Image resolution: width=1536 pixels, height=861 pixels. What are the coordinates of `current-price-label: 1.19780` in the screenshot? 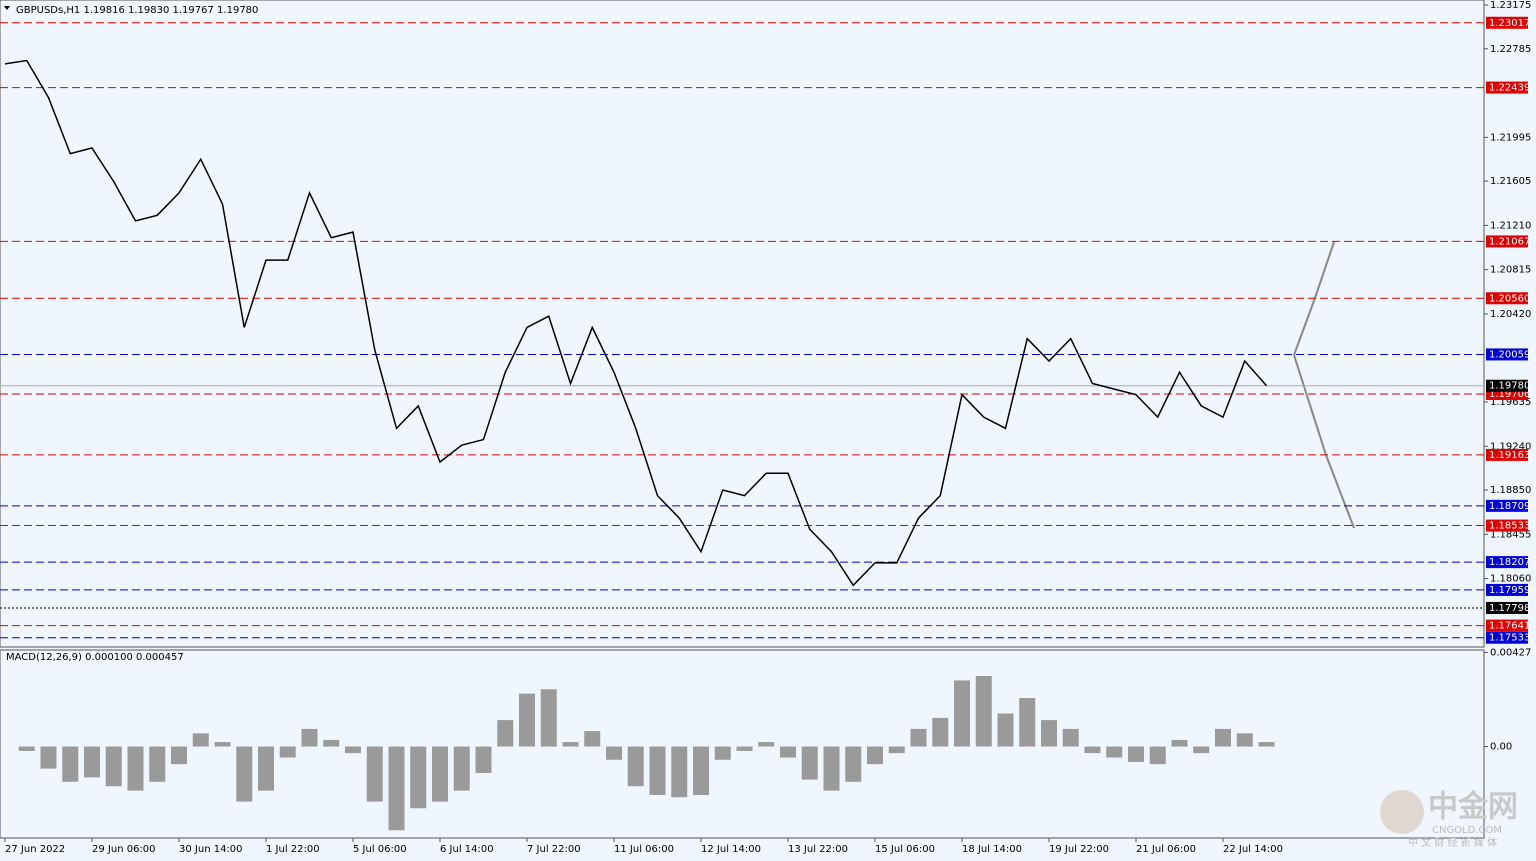 It's located at (1509, 386).